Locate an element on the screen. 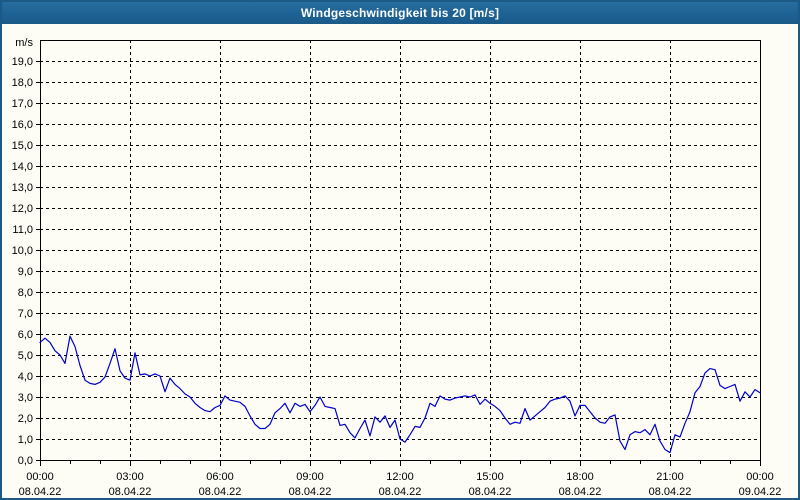 The image size is (800, 500). y-tick-label: 10,0 is located at coordinates (22, 251).